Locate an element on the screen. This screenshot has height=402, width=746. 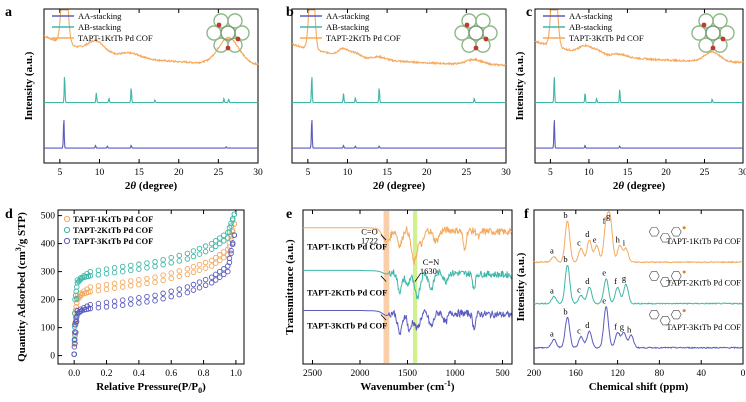
panel-c-frame is located at coordinates (639, 86).